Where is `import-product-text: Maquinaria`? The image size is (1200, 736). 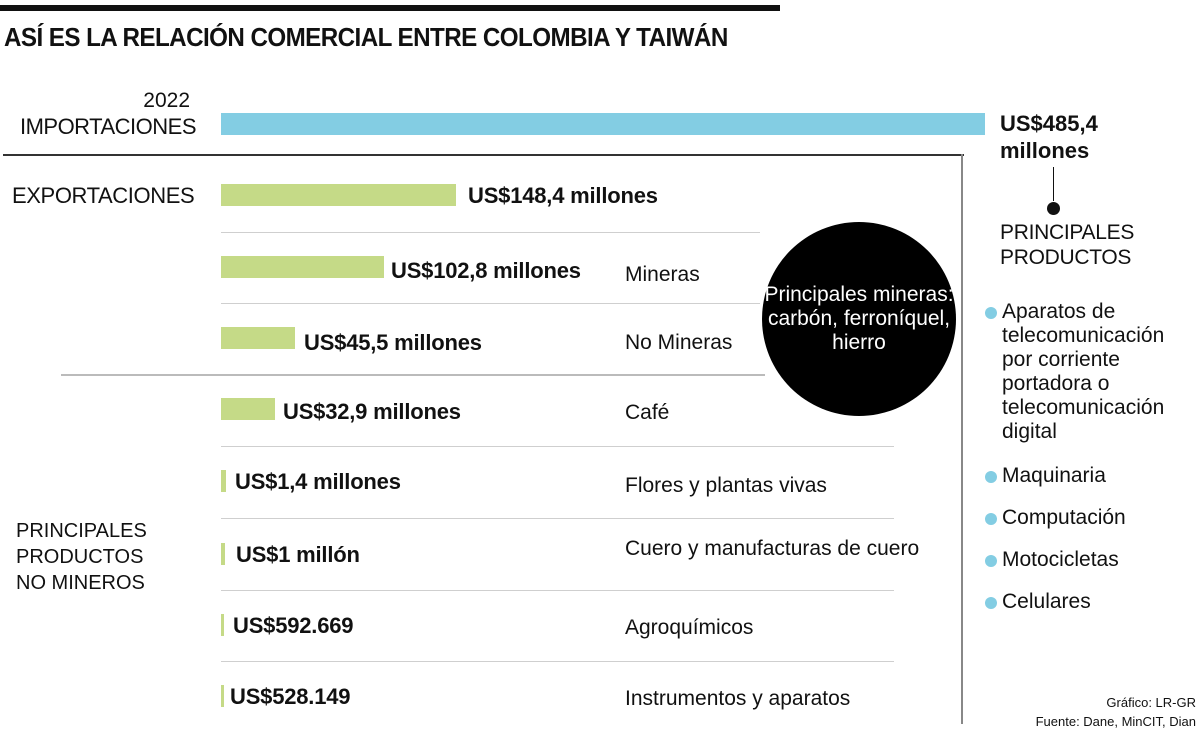
import-product-text: Maquinaria is located at coordinates (1054, 475).